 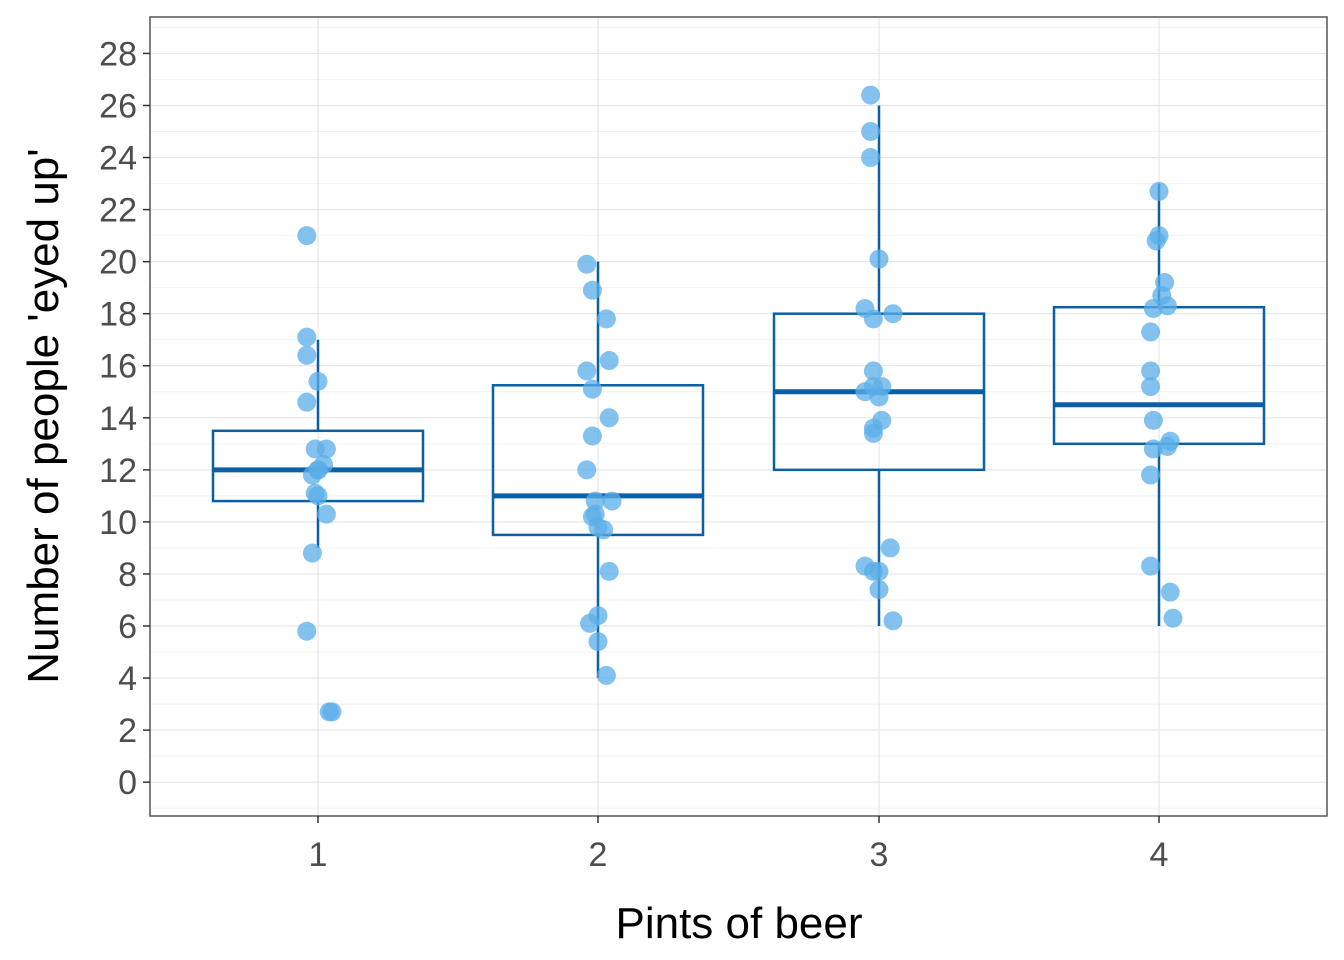 What do you see at coordinates (879, 855) in the screenshot?
I see `x-tick-label: 3` at bounding box center [879, 855].